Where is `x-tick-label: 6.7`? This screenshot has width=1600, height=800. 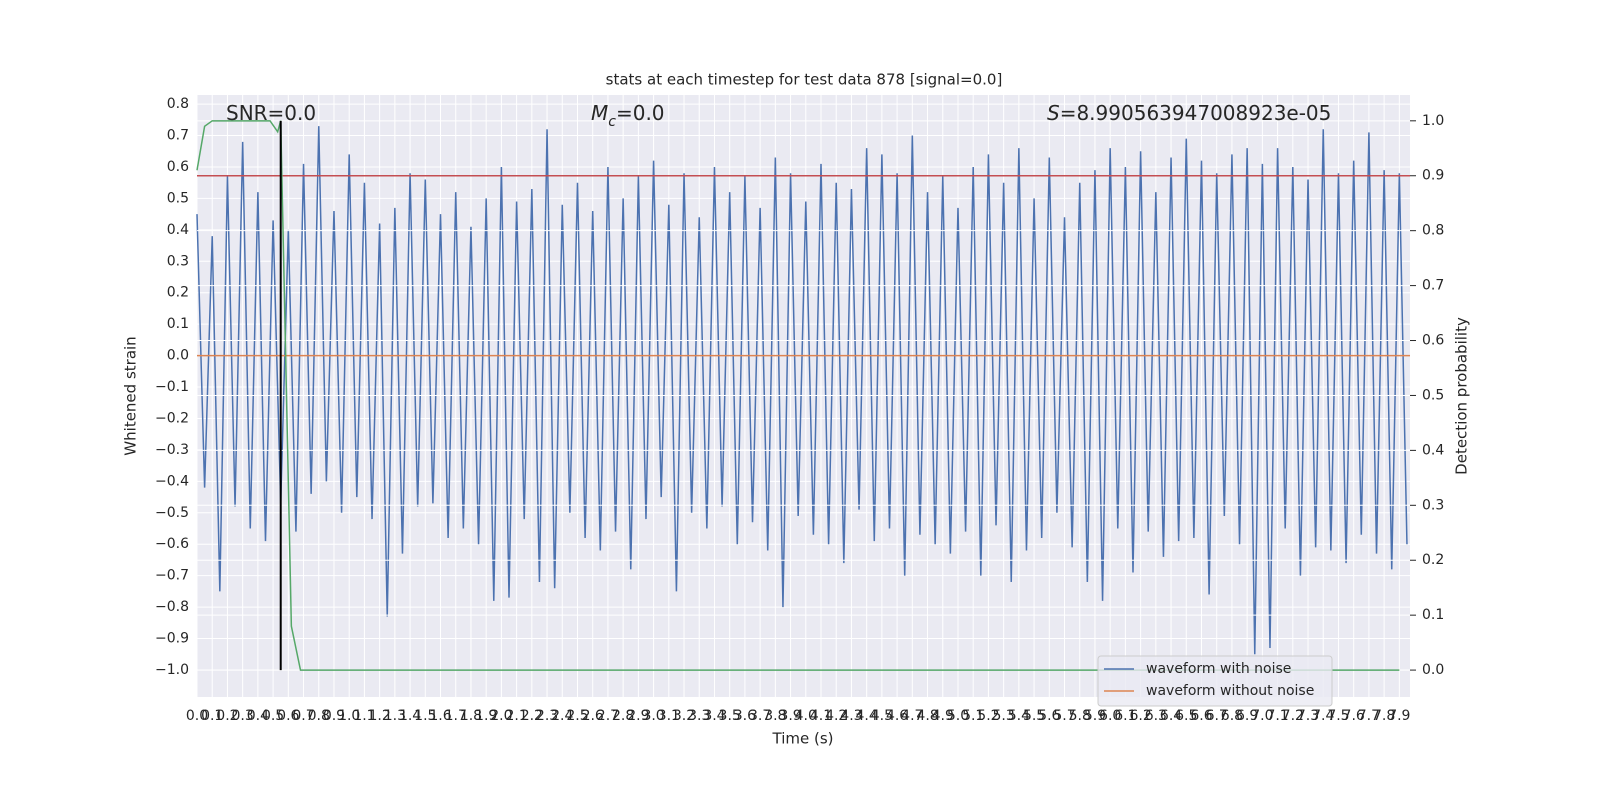
x-tick-label: 6.7 is located at coordinates (1217, 716).